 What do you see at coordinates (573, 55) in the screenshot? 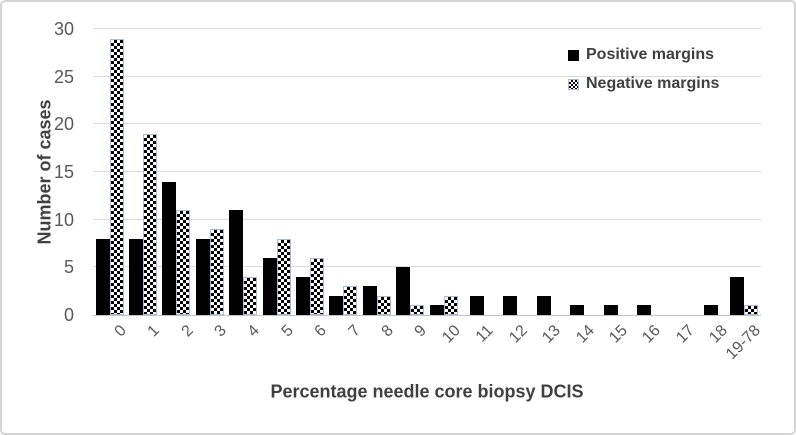
I see `legend-marker-positive-margins` at bounding box center [573, 55].